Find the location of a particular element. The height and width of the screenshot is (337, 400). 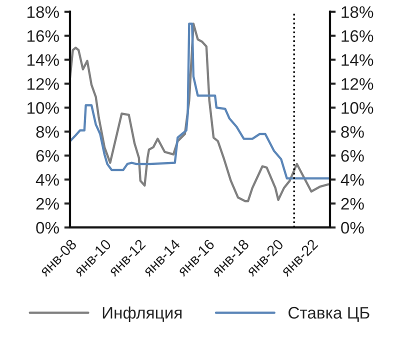

y-tick-label: 8% is located at coordinates (47, 132).